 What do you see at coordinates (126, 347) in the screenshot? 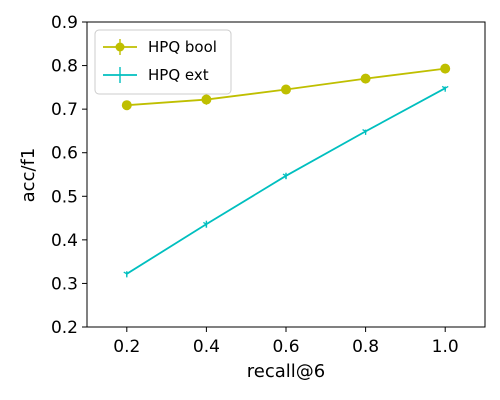
I see `x-tick-label: 0.2` at bounding box center [126, 347].